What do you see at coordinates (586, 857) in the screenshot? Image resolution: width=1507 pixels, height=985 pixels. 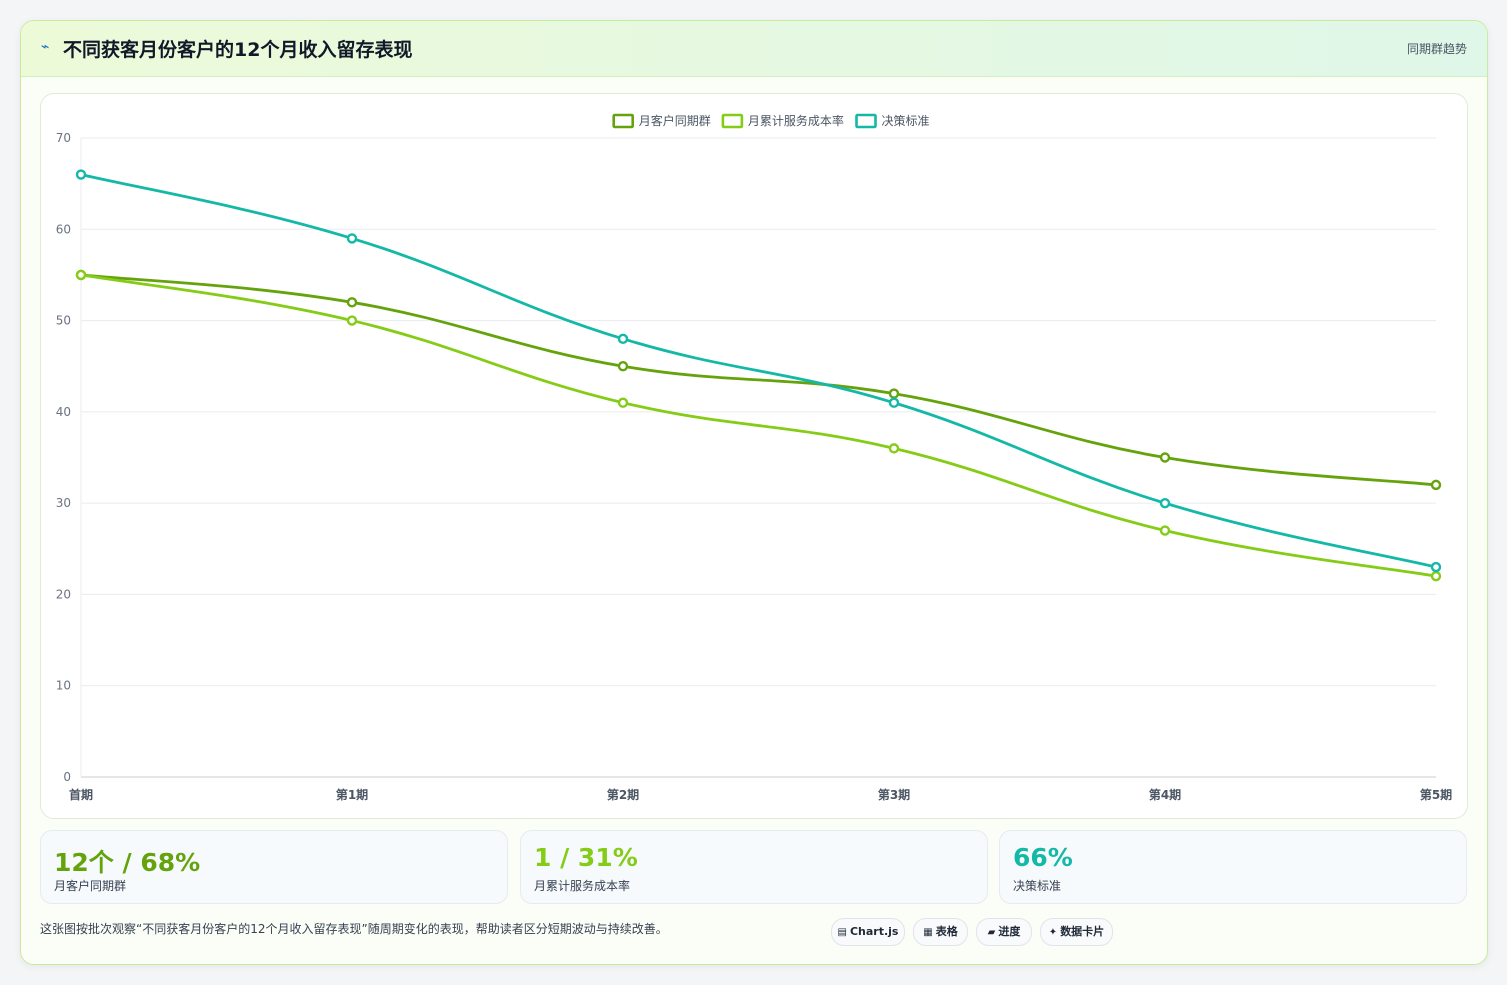 I see `kpi-value: 1 / 31%` at bounding box center [586, 857].